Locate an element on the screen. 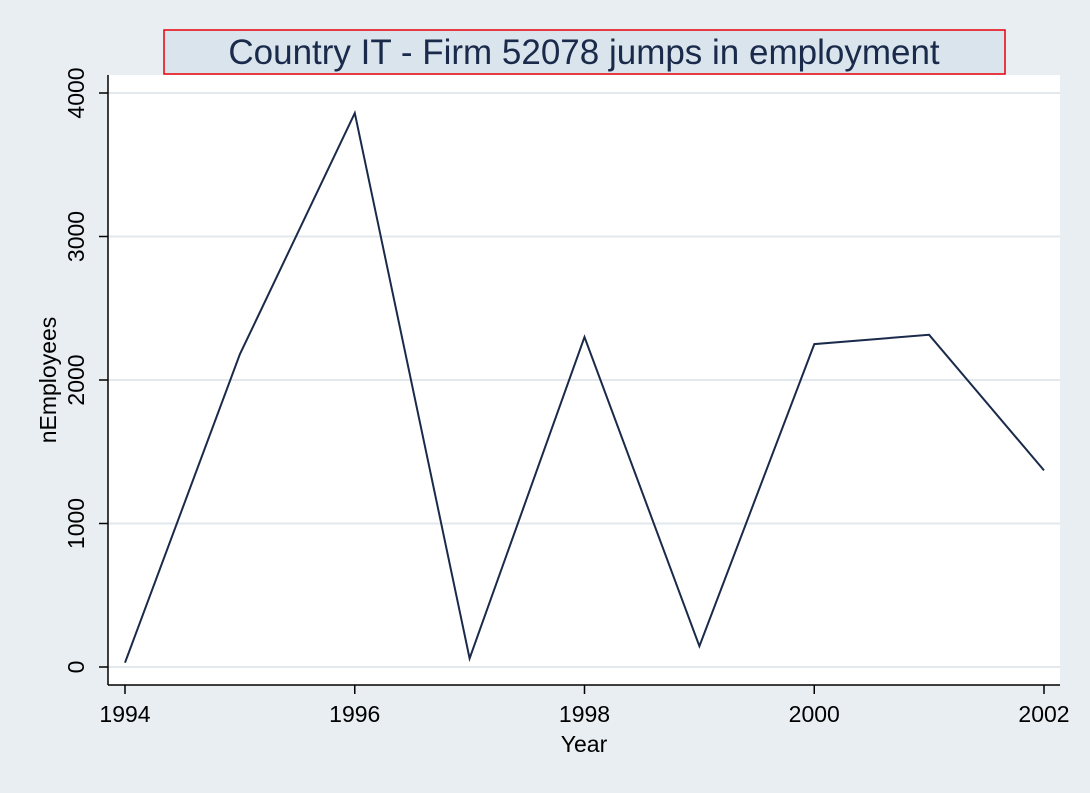  x-ticks: 1994 1996 1998 2000 2002 is located at coordinates (584, 706).